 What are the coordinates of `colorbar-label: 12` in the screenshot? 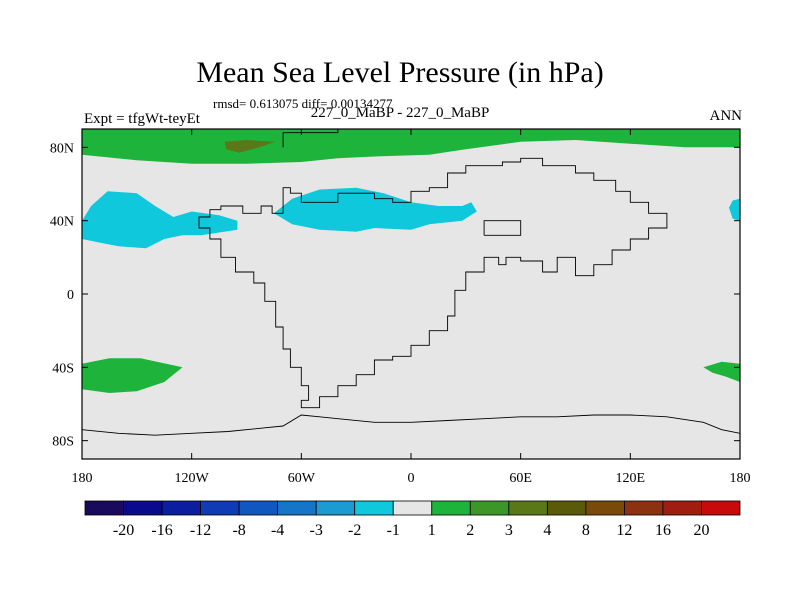 It's located at (624, 530).